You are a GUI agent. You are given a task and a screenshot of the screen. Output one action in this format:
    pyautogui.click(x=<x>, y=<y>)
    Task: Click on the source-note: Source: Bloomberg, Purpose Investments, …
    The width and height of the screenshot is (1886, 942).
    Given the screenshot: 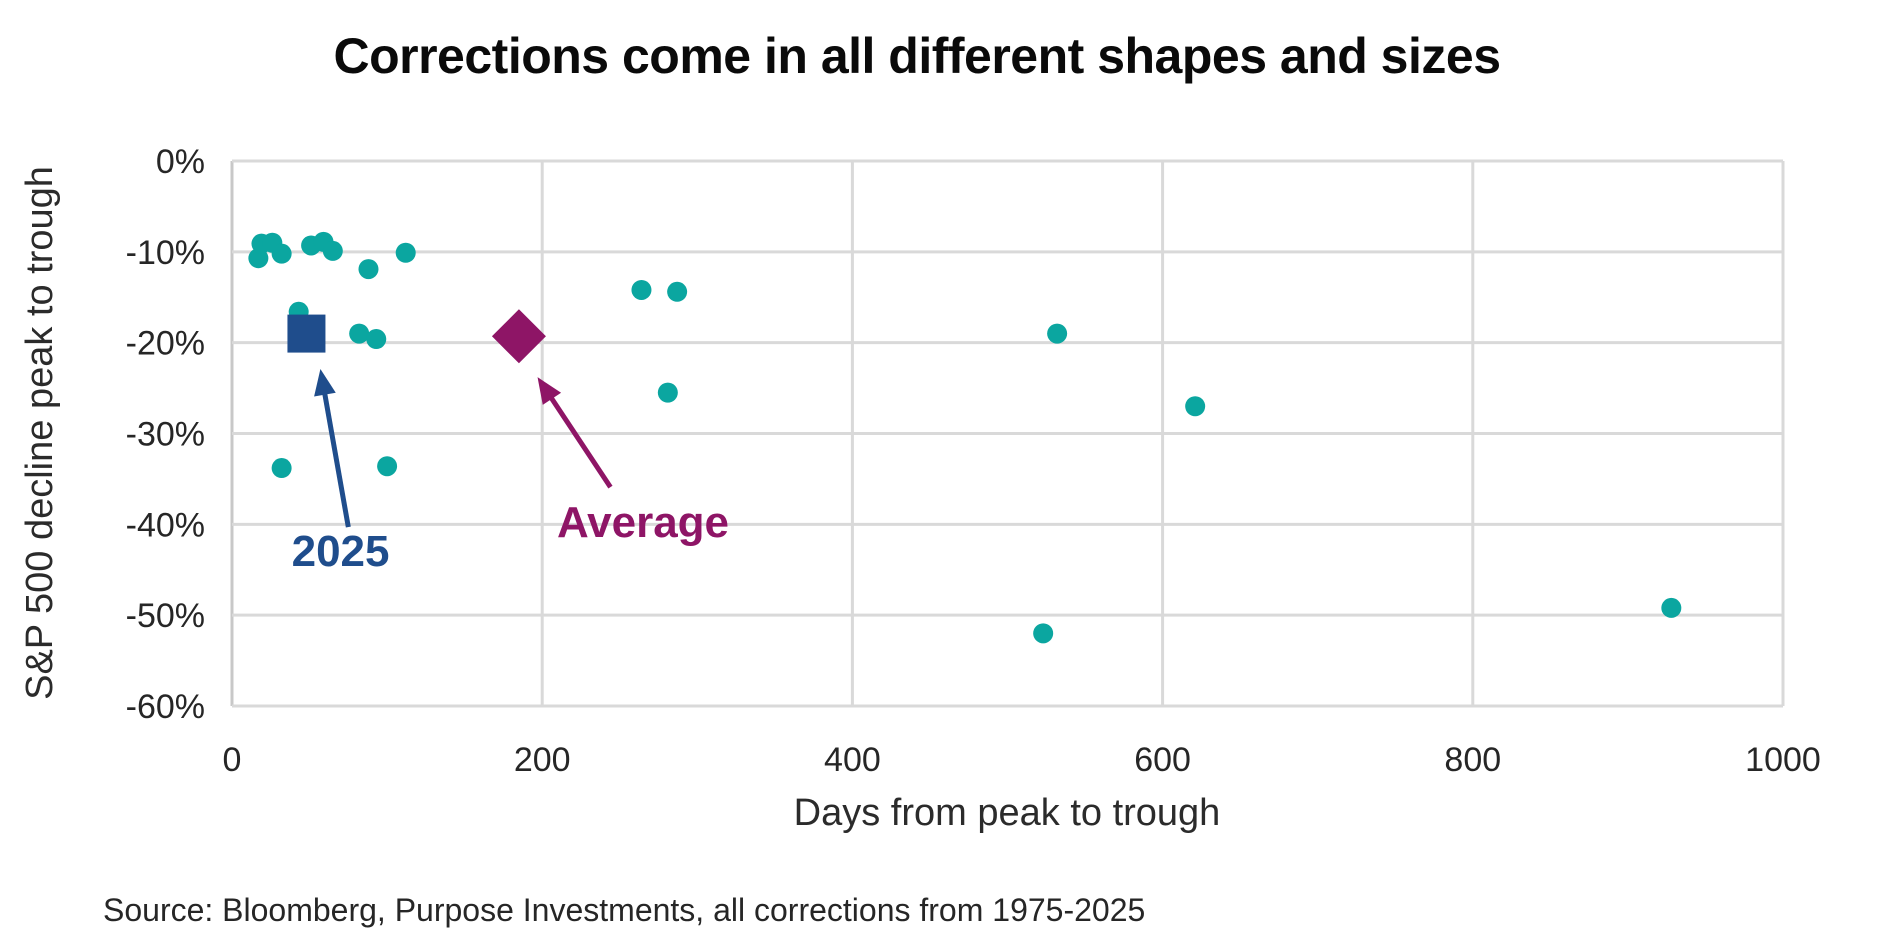 What is the action you would take?
    pyautogui.click(x=624, y=910)
    